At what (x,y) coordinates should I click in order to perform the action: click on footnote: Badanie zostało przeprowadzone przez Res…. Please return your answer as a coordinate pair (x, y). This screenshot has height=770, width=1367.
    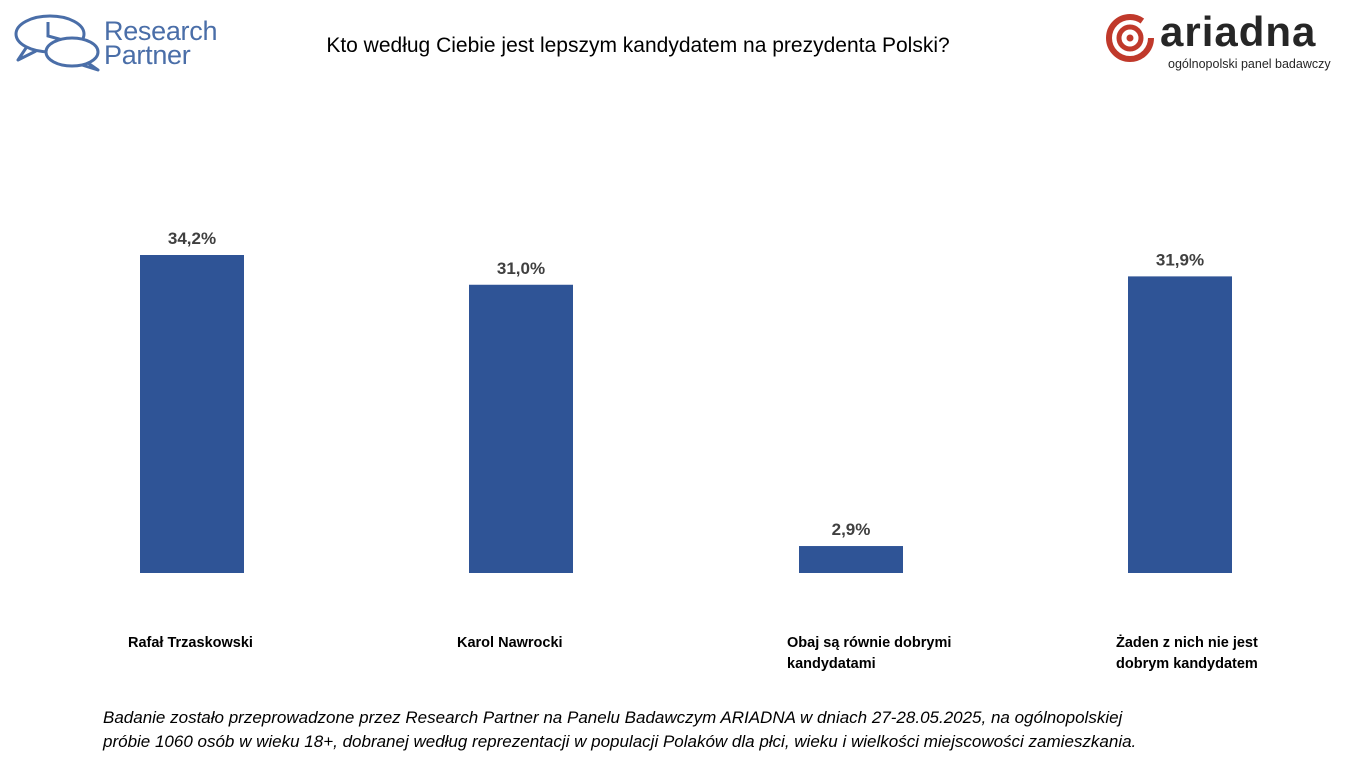
    Looking at the image, I should click on (703, 730).